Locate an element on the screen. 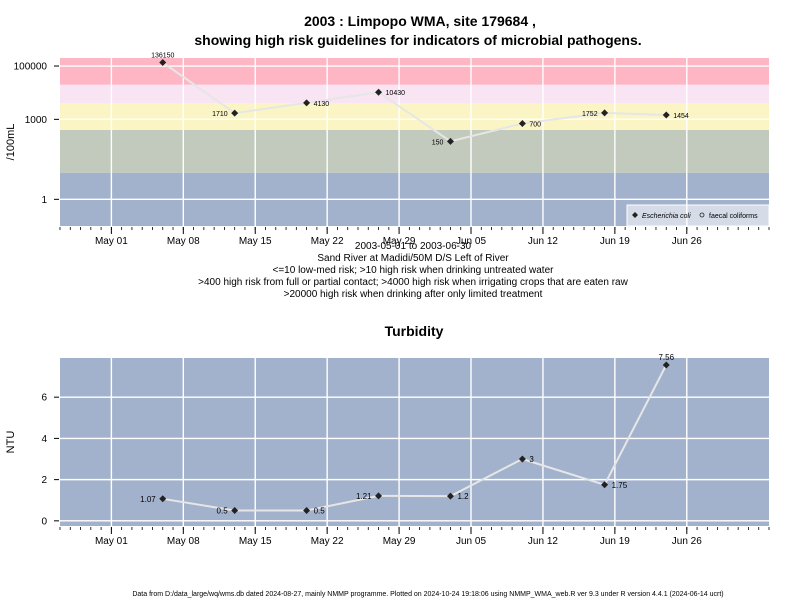 The height and width of the screenshot is (600, 800). data-label-2: 0.5 is located at coordinates (320, 511).